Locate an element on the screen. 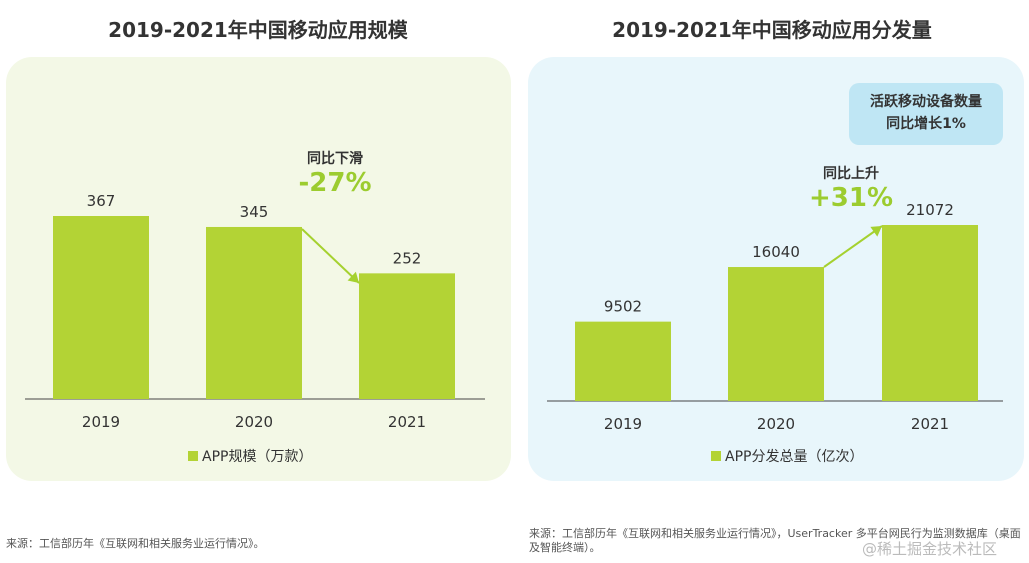 The height and width of the screenshot is (563, 1029). left-tick-label-2021: 2021 is located at coordinates (407, 422).